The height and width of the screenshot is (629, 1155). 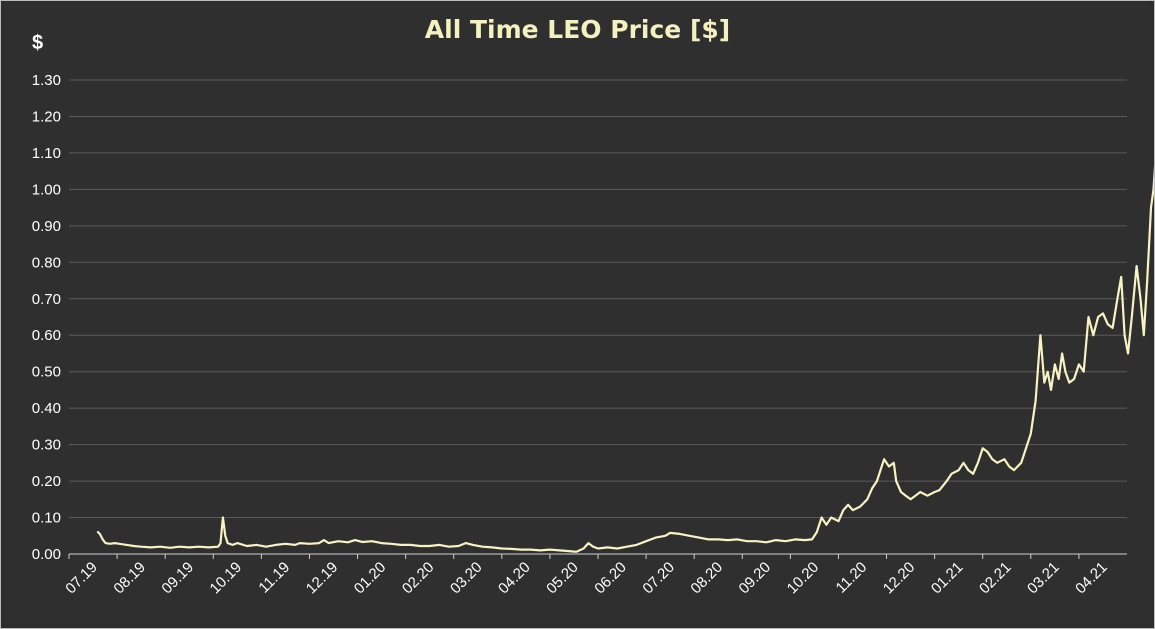 What do you see at coordinates (46, 408) in the screenshot?
I see `y-tick-label: 0.40` at bounding box center [46, 408].